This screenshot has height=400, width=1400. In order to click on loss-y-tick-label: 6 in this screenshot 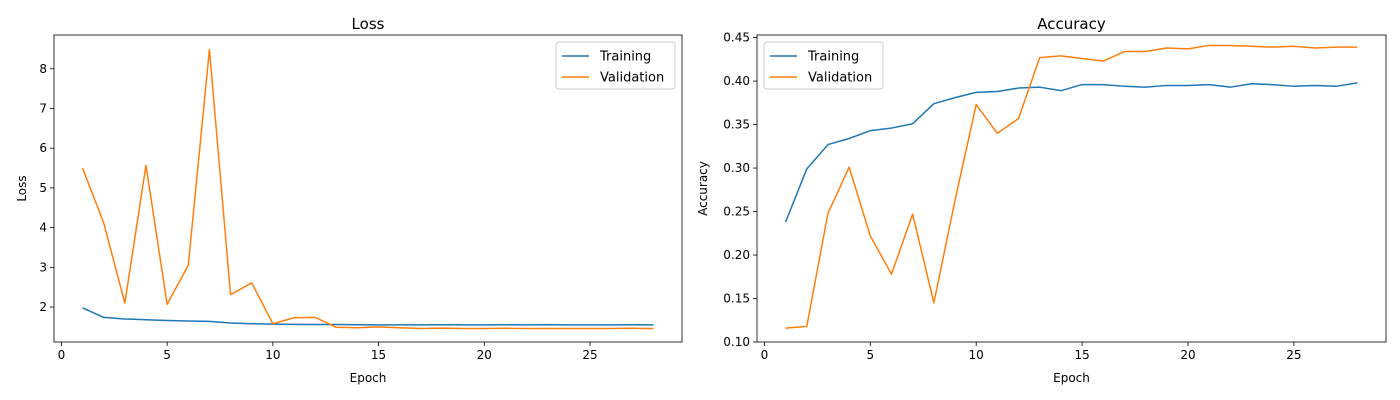, I will do `click(43, 148)`.